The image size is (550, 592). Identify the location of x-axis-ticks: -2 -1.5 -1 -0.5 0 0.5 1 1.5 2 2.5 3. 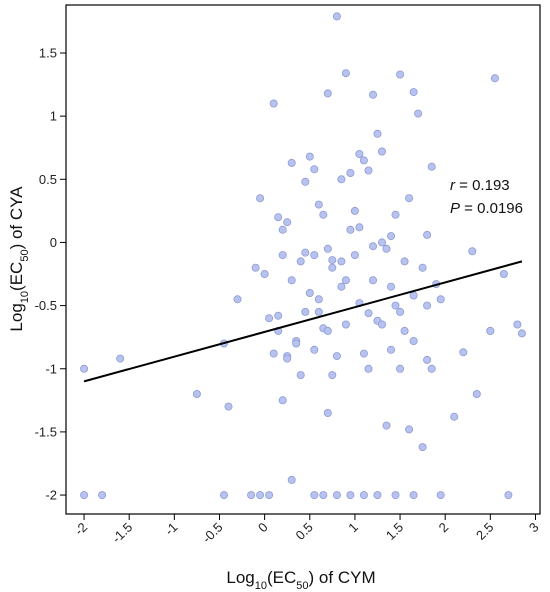
(306, 530).